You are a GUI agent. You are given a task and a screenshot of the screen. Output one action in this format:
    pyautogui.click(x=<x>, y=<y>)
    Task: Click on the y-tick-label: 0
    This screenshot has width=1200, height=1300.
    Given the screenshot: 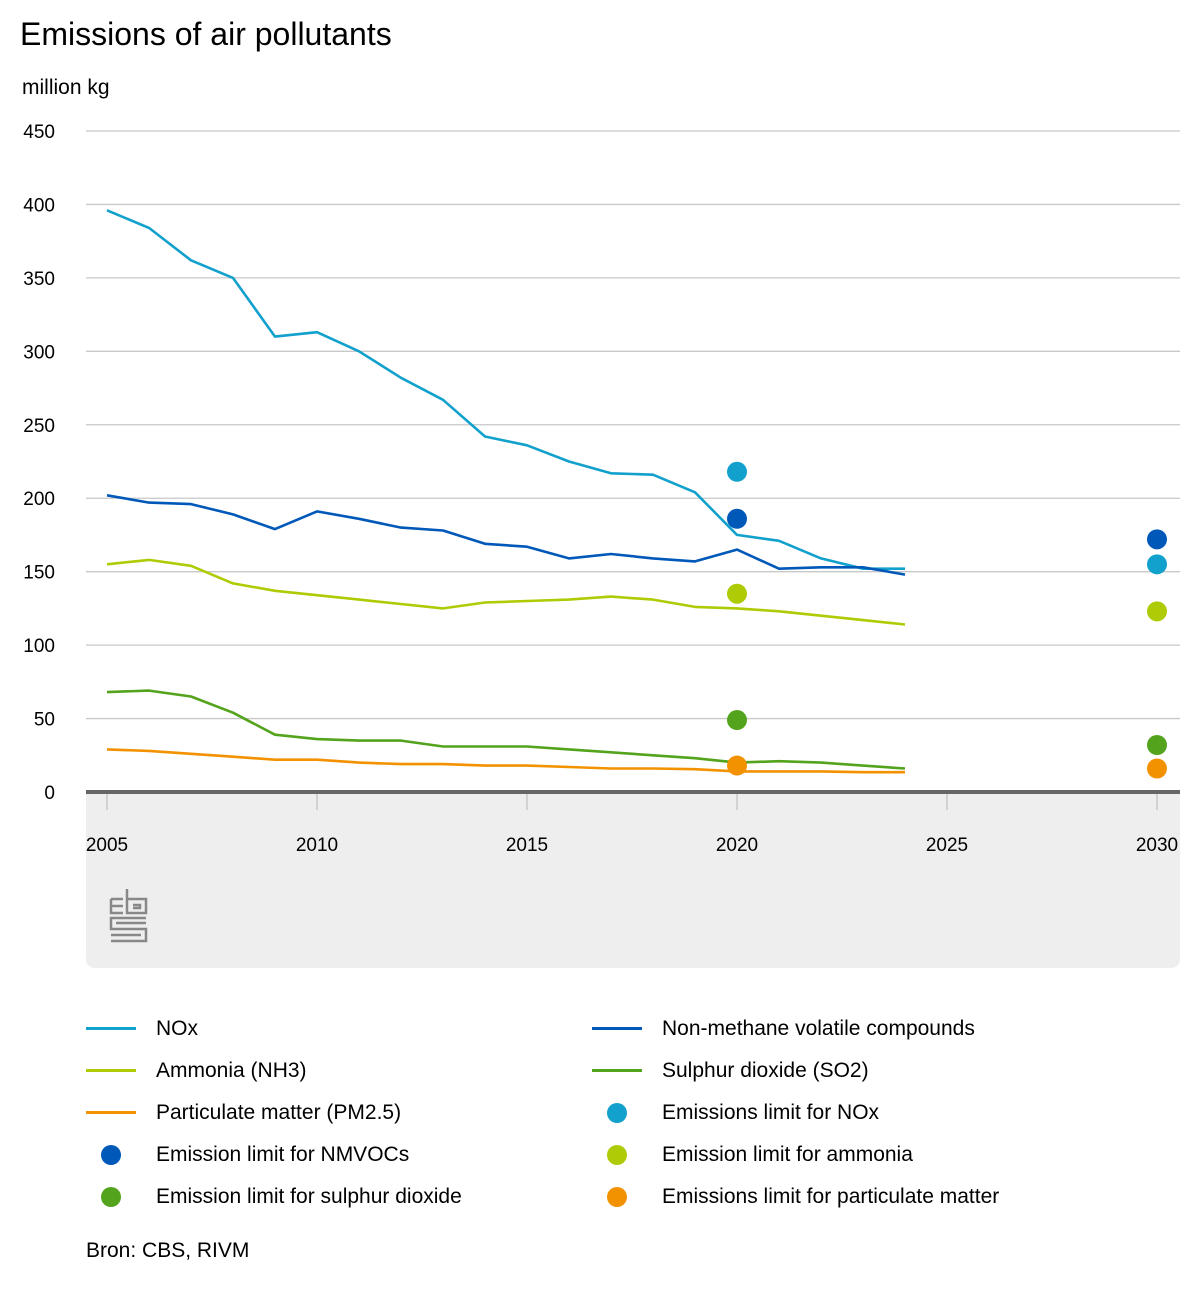 What is the action you would take?
    pyautogui.click(x=49, y=793)
    